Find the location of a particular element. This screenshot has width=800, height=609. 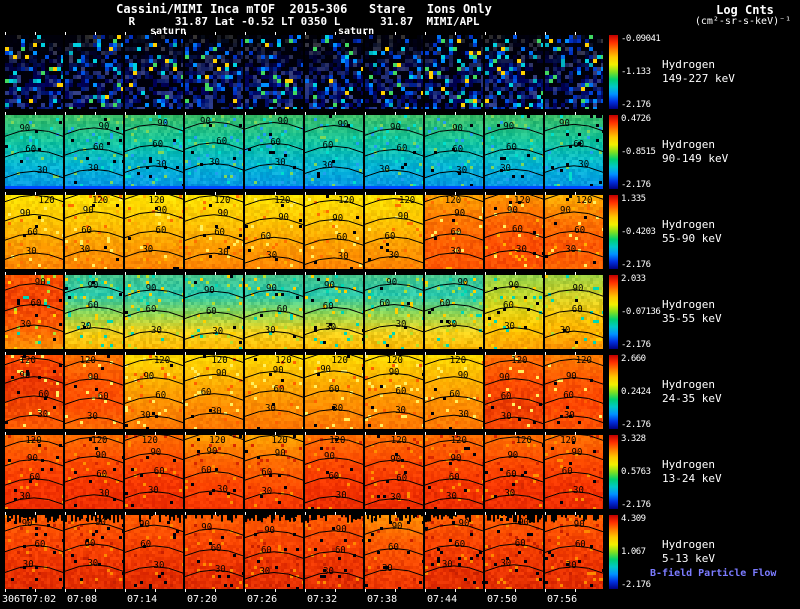

colorbar-label-mid: -1.133 is located at coordinates (636, 72).